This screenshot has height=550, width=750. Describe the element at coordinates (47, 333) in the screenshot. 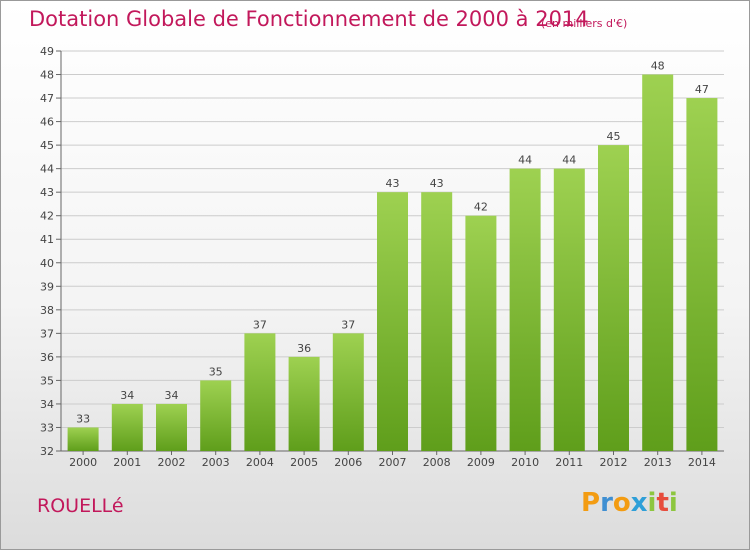

I see `y-tick-label: 37` at that location.